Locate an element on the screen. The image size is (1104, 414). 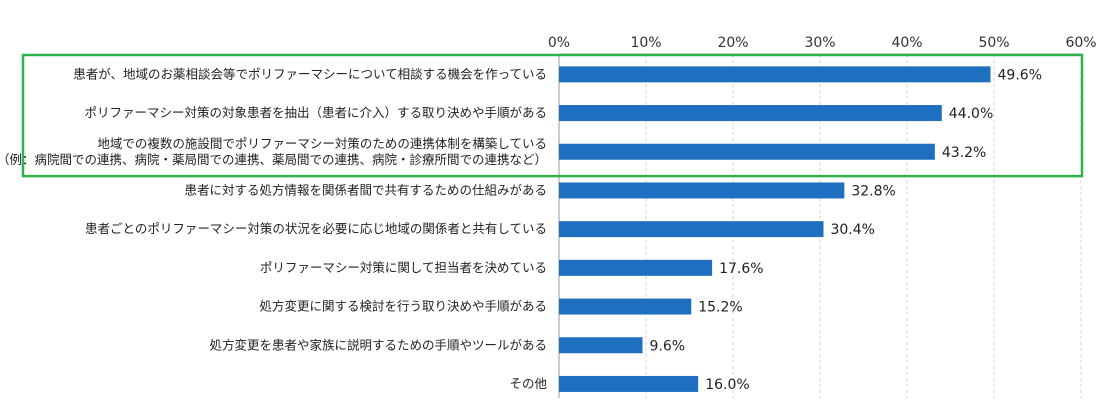
value-label: 44.0% is located at coordinates (971, 114).